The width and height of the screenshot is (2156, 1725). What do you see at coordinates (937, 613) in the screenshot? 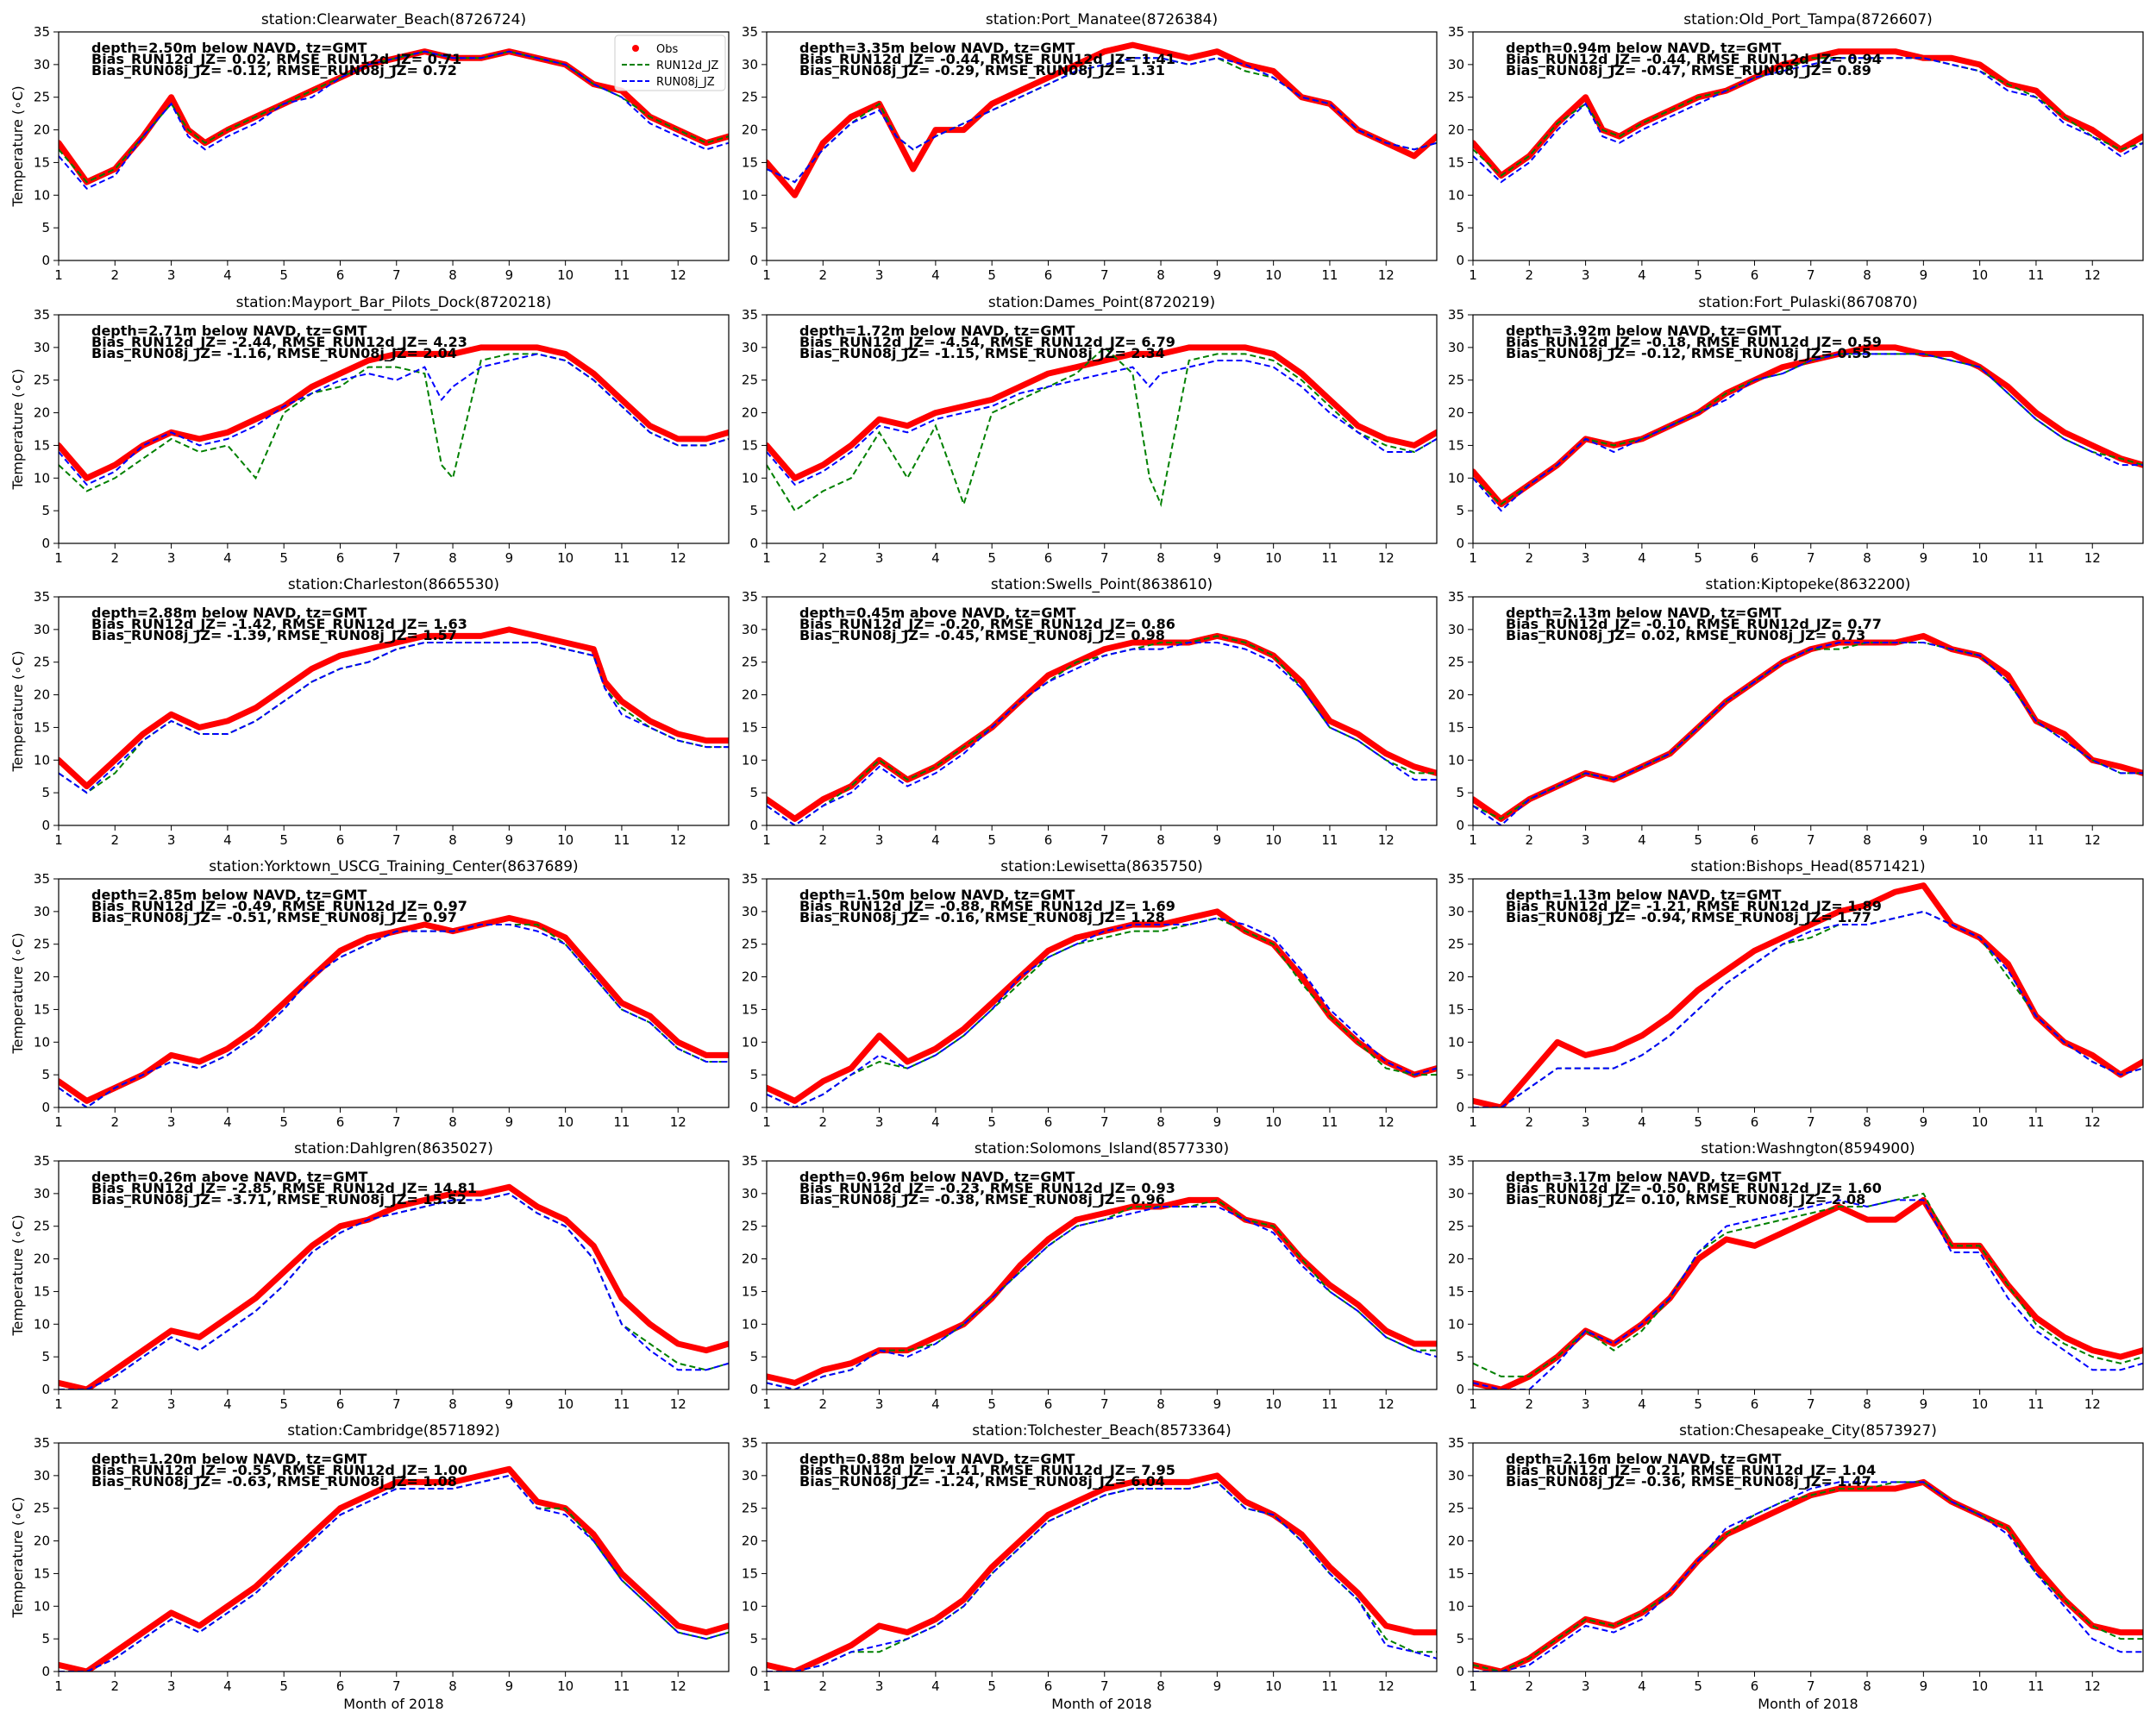
I see `stats-line: depth=0.45m above NAVD, tz=GMT` at bounding box center [937, 613].